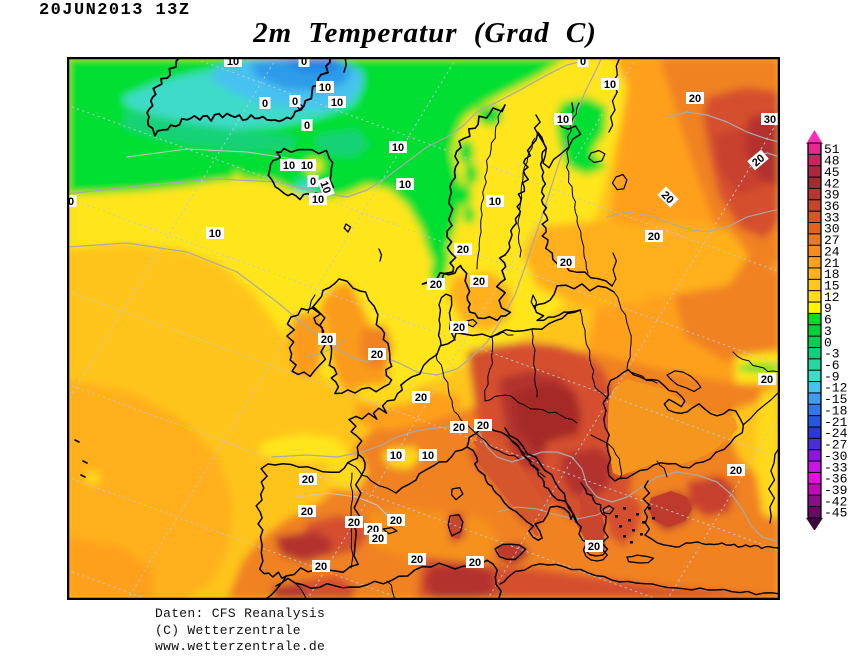 Image resolution: width=850 pixels, height=657 pixels. I want to click on svg-text: 36, so click(832, 206).